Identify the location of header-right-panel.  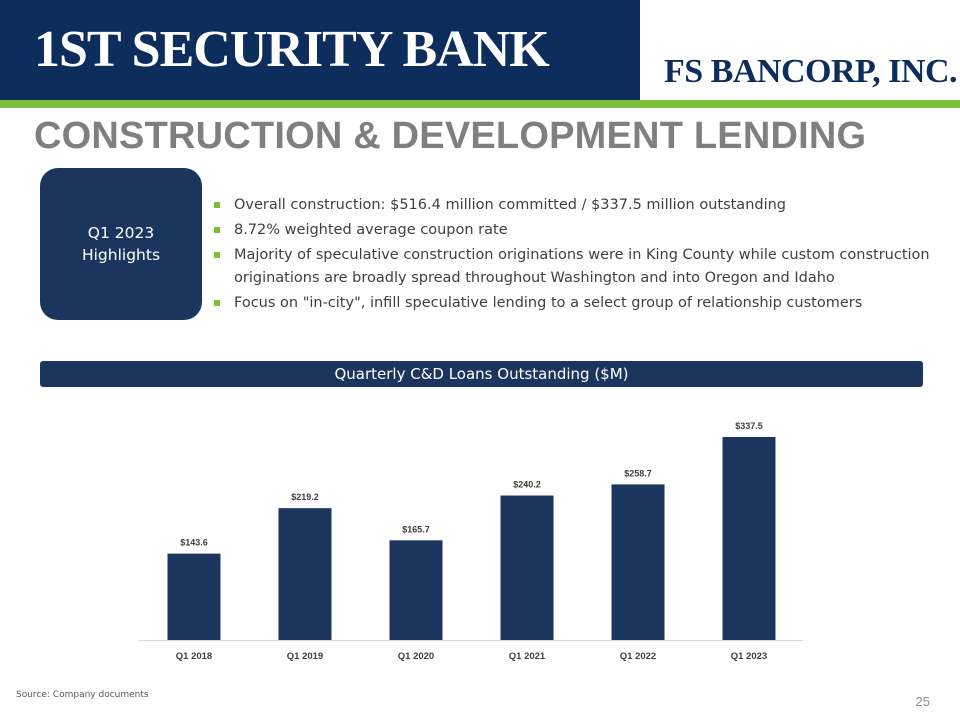
(800, 50).